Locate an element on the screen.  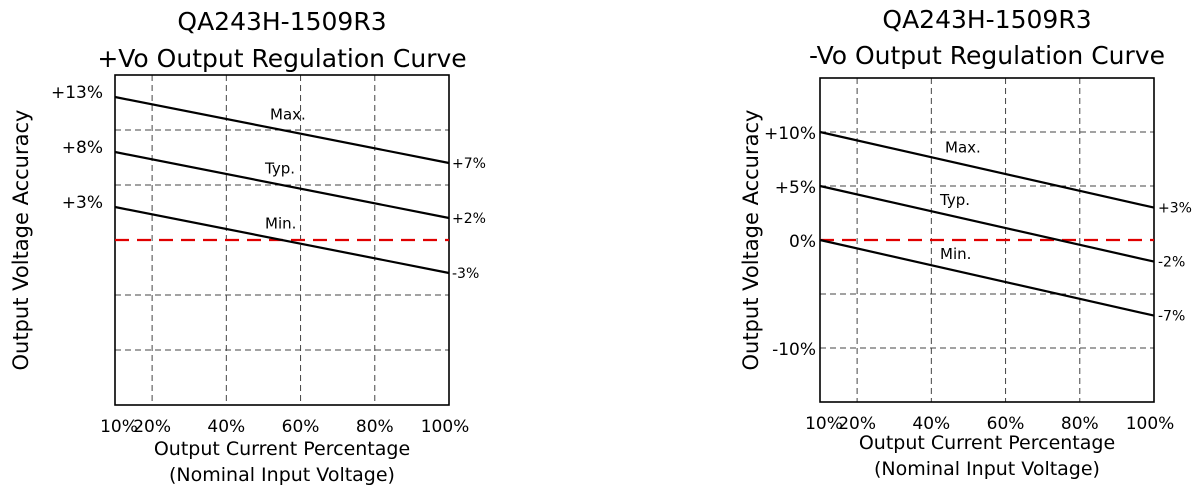
y-tick-label: +5% is located at coordinates (795, 188).